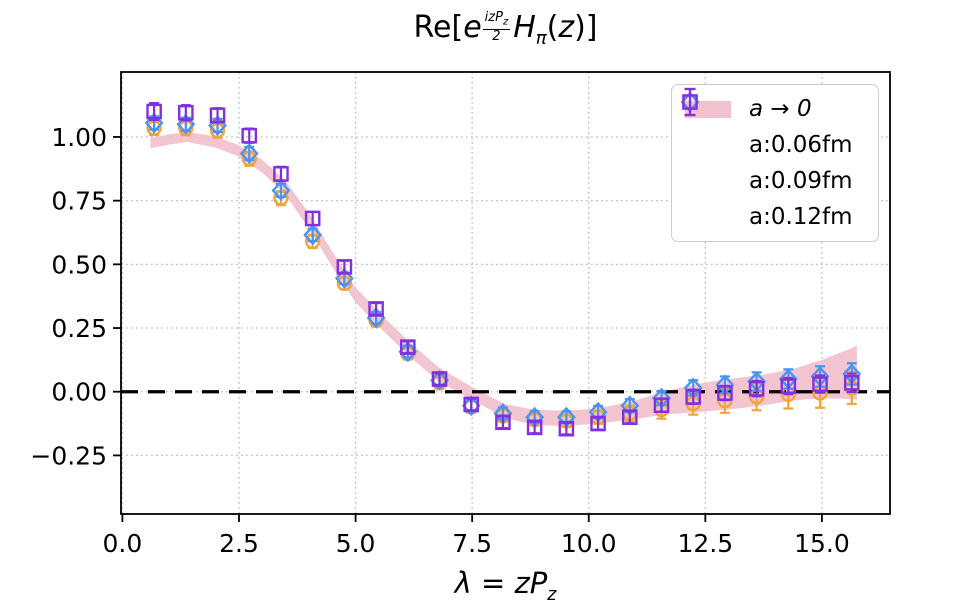  Describe the element at coordinates (801, 181) in the screenshot. I see `legend-item-label: a:0.09fm` at that location.